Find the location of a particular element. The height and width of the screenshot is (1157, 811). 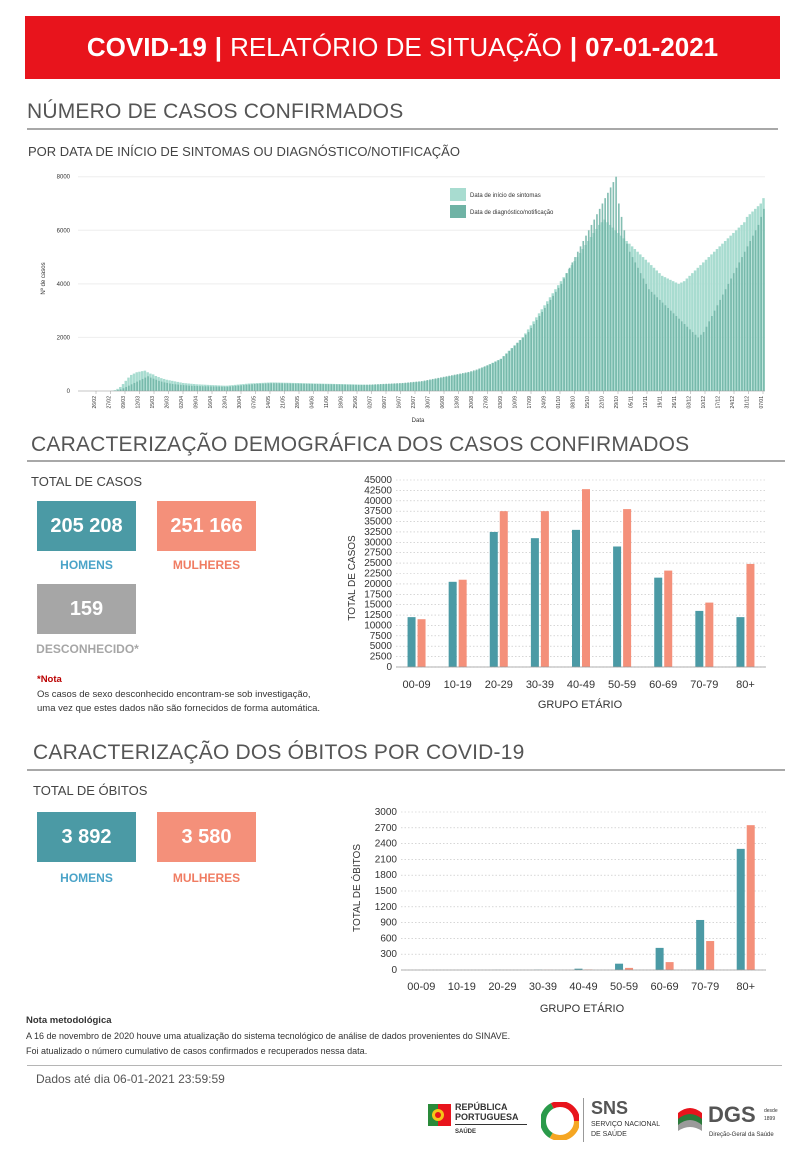

section-title-cases: NÚMERO DE CASOS CONFIRMADOS is located at coordinates (215, 111).